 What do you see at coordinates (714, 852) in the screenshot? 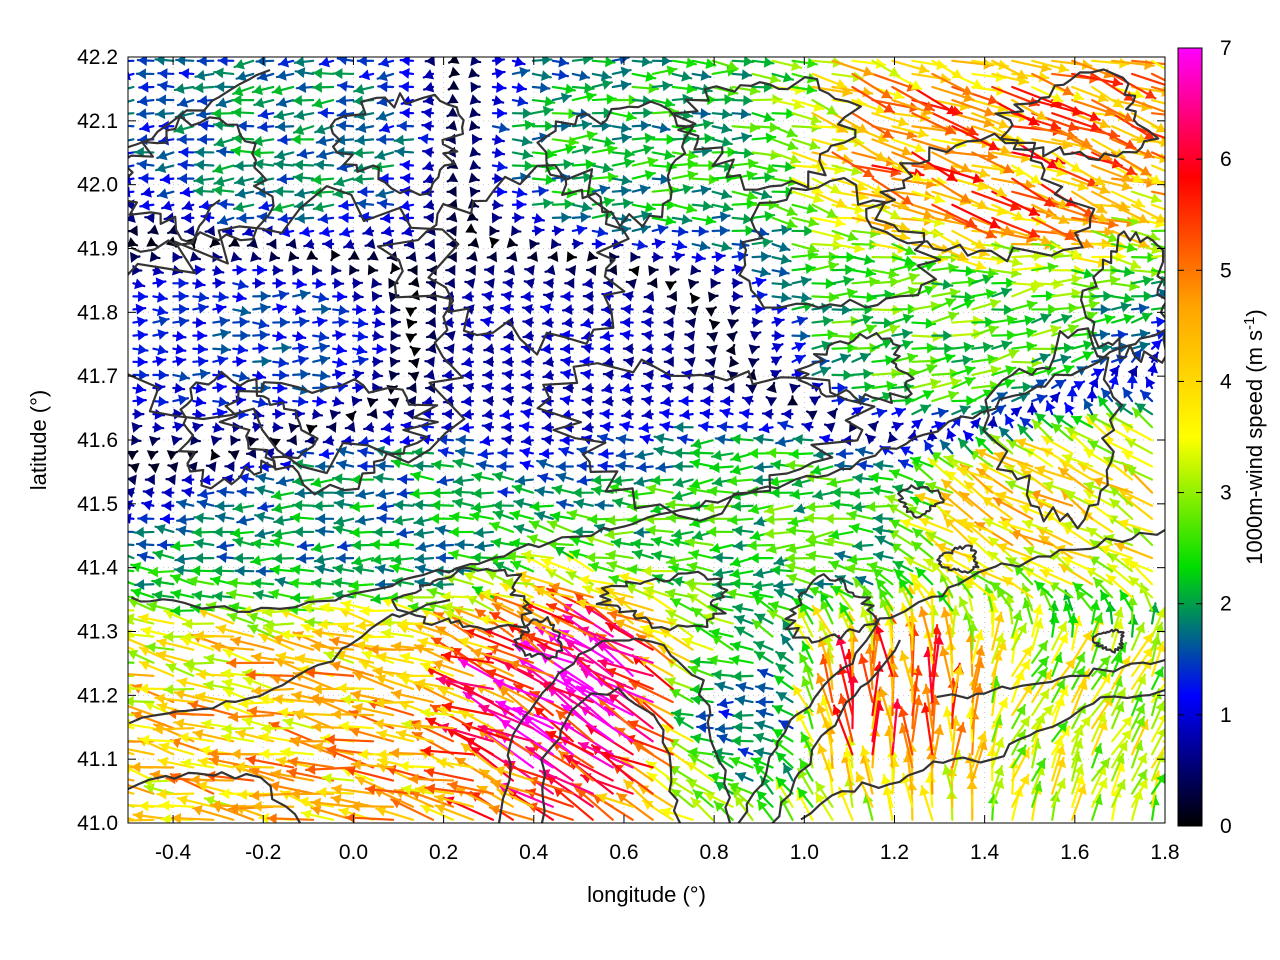
I see `x-tick-label: 0.8` at bounding box center [714, 852].